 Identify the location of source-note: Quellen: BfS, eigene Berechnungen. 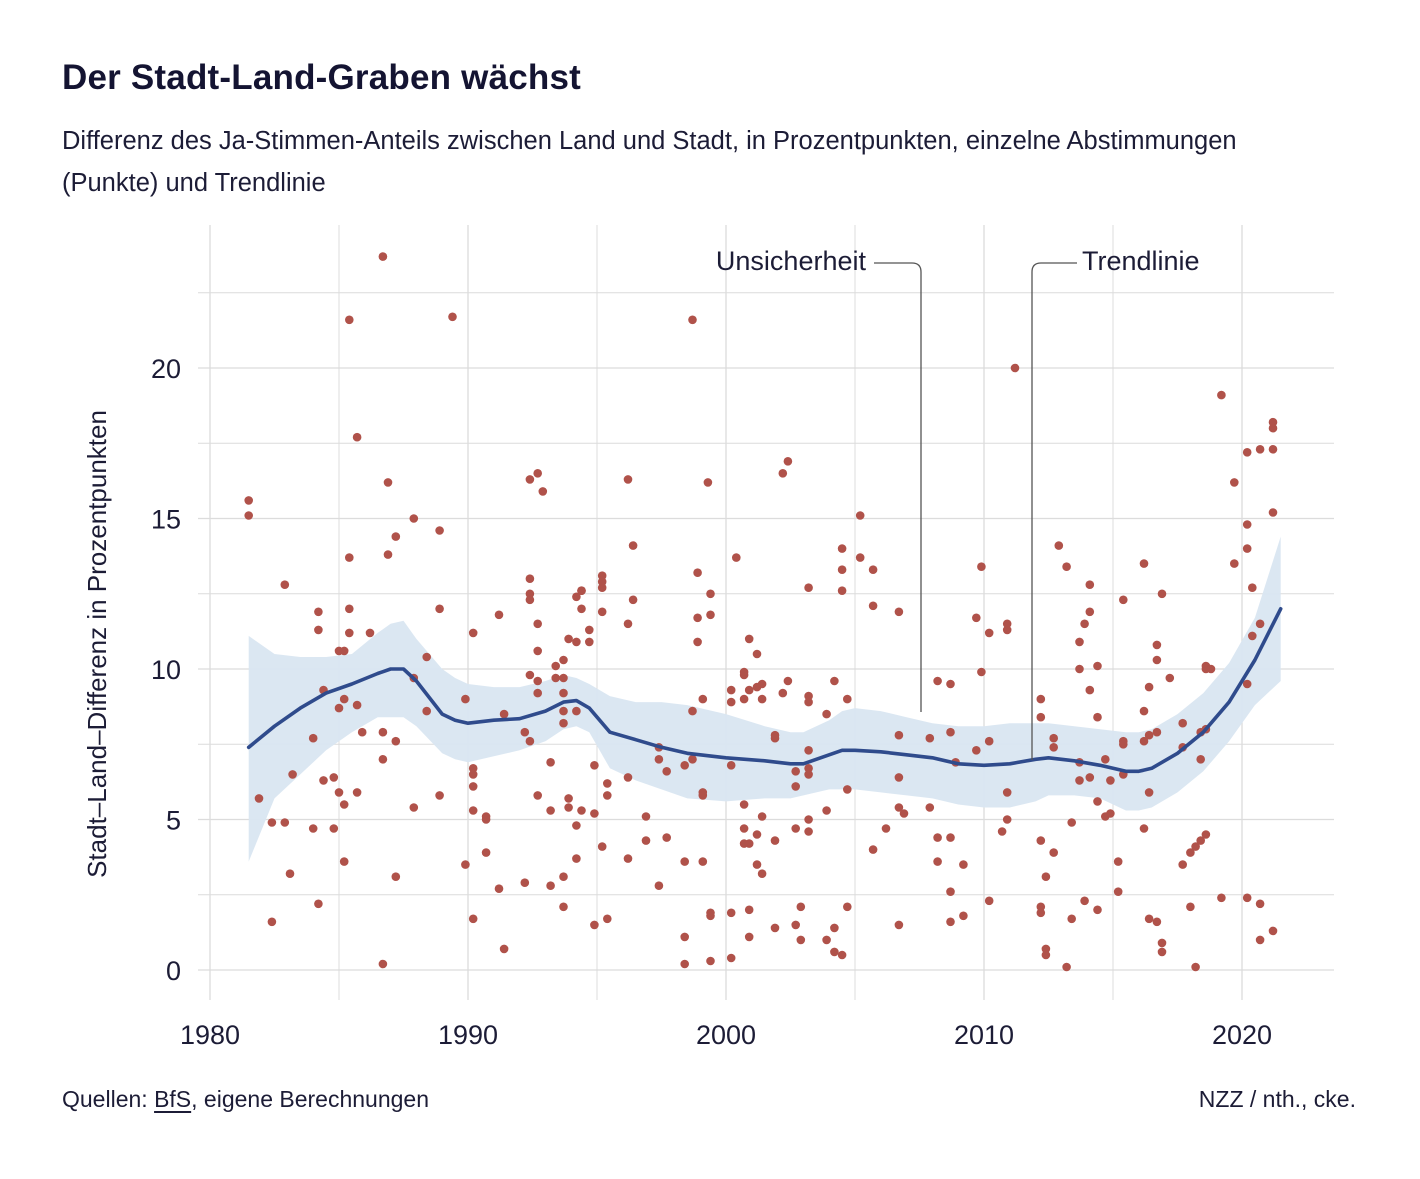
(245, 1099).